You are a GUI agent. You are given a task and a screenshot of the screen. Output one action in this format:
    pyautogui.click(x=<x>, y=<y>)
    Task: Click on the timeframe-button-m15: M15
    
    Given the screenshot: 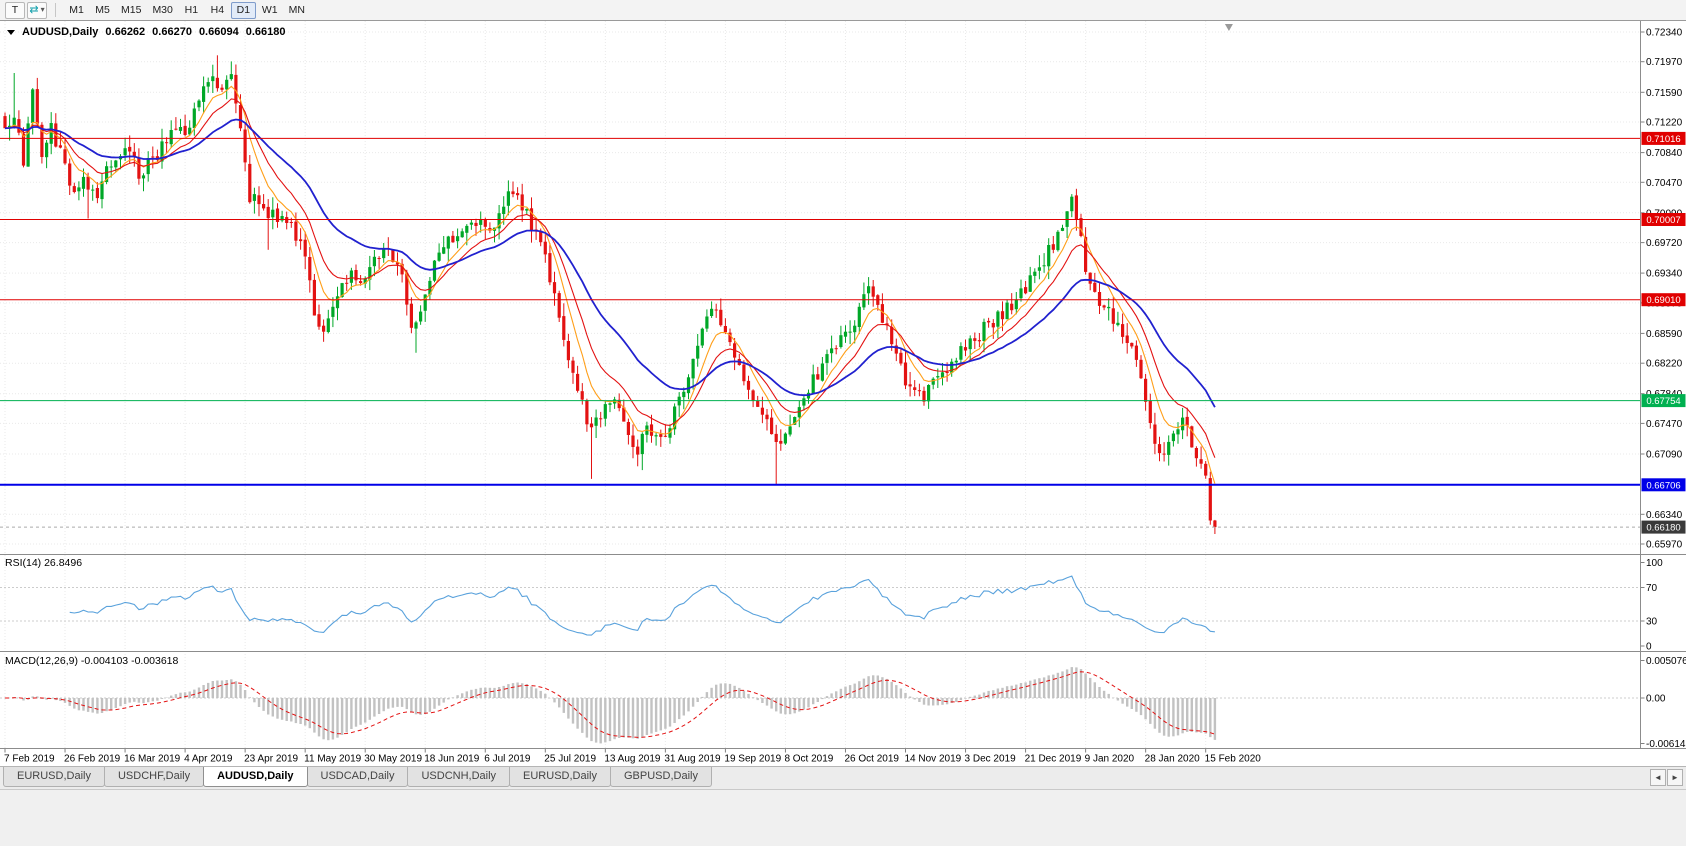 What is the action you would take?
    pyautogui.click(x=131, y=10)
    